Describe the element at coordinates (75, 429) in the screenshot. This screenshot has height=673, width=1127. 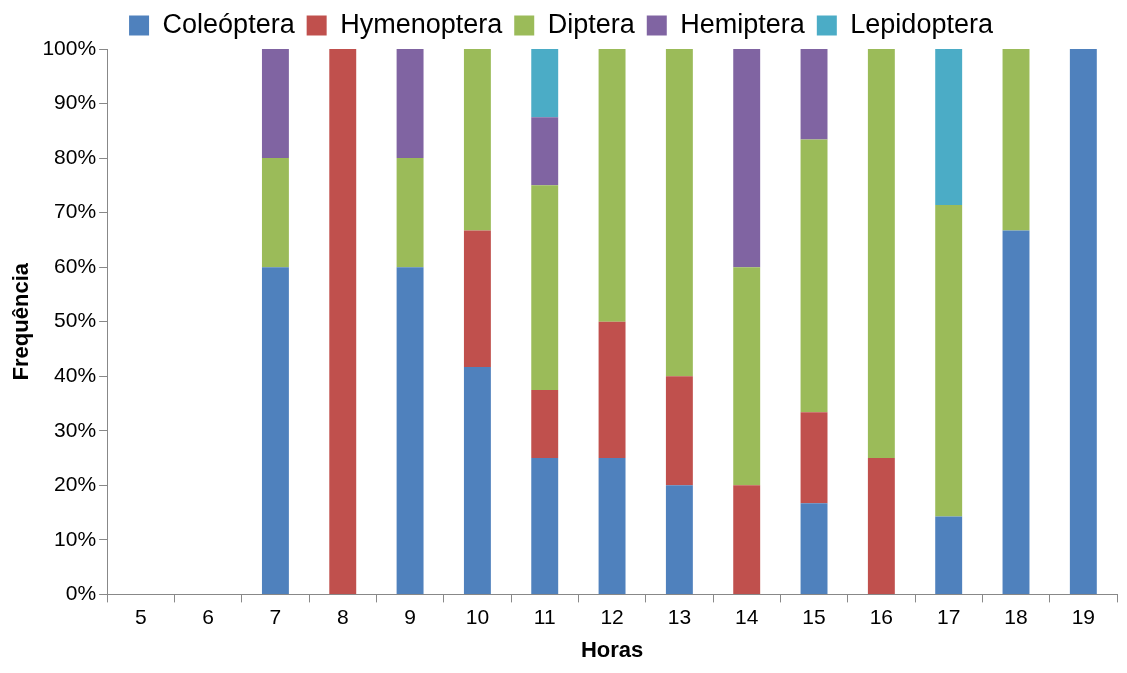
I see `y-tick-label: 30%` at that location.